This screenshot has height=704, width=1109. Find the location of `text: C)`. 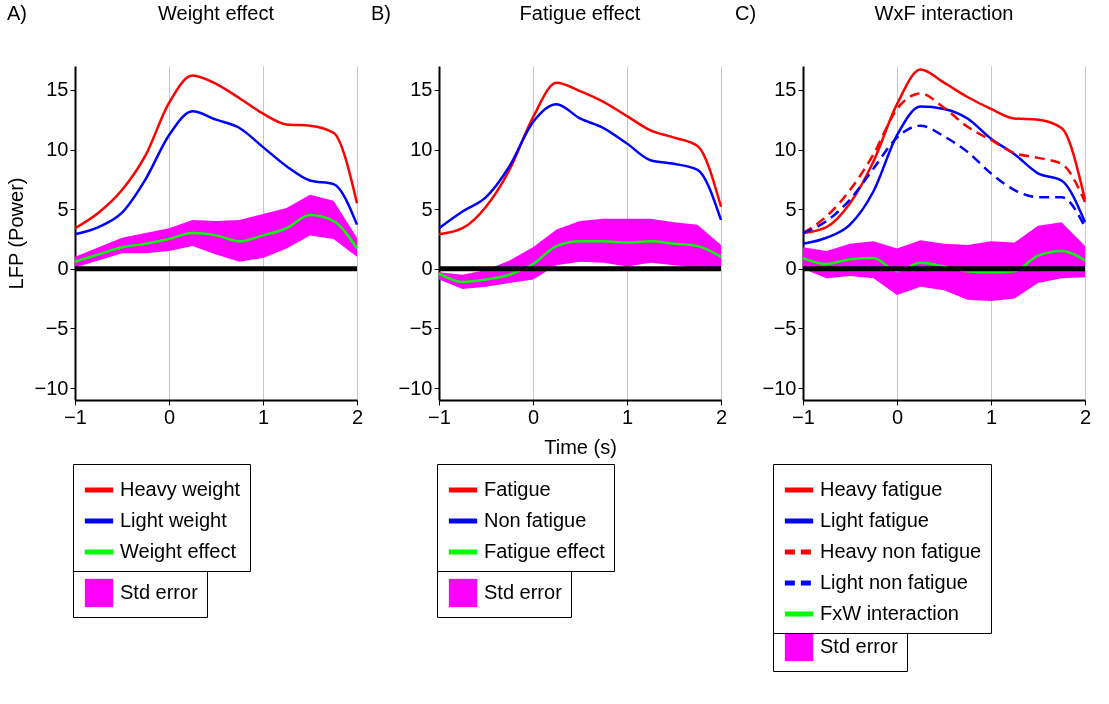

text: C) is located at coordinates (746, 13).